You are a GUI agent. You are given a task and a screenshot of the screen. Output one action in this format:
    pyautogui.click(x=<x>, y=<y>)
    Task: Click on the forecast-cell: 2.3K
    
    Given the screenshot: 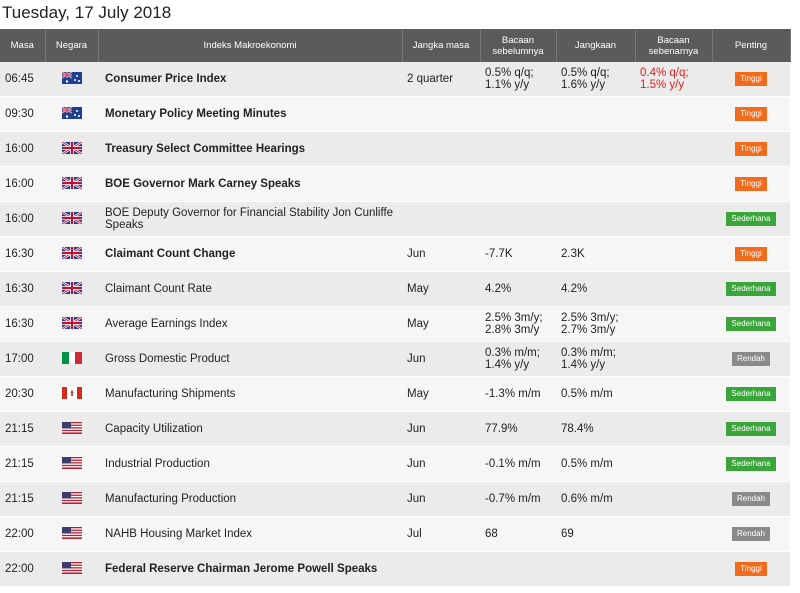 What is the action you would take?
    pyautogui.click(x=595, y=254)
    